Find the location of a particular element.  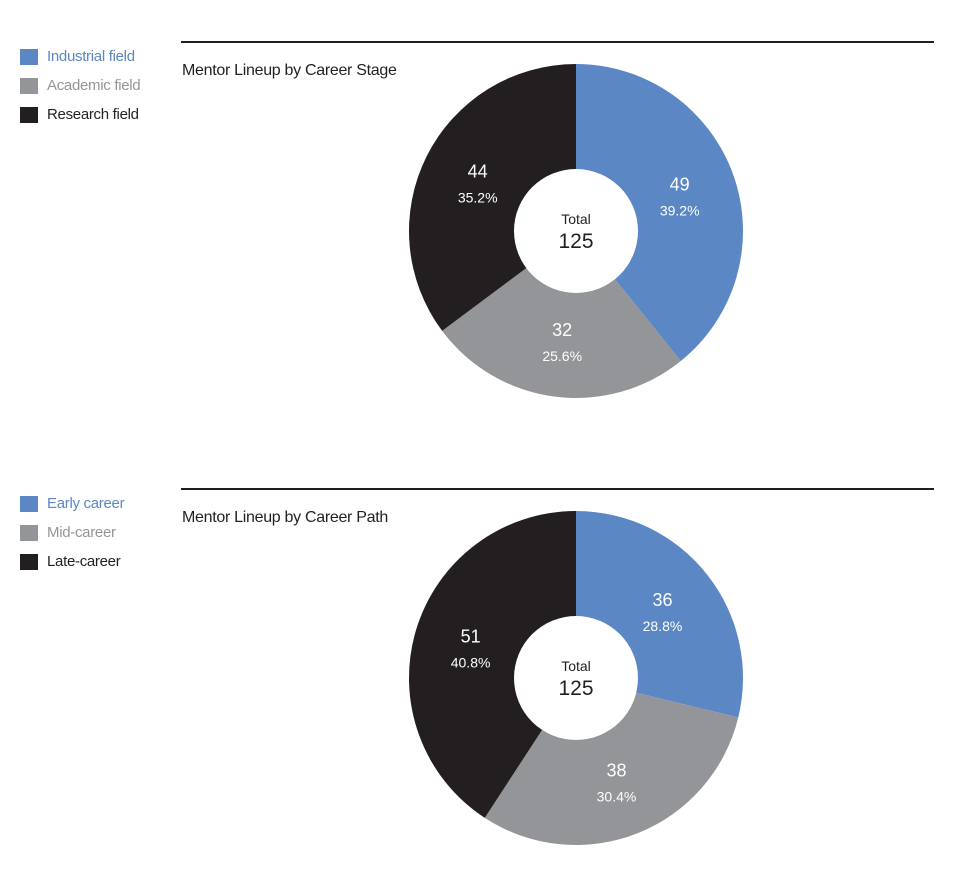

legend-item-research: Research field is located at coordinates (80, 114).